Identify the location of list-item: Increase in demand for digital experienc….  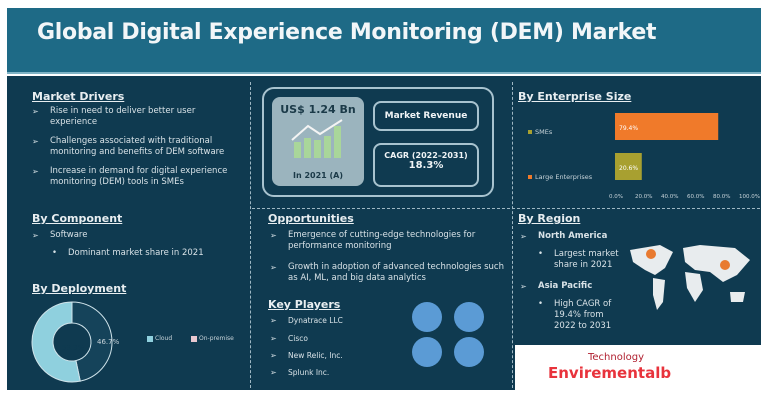
(137, 177).